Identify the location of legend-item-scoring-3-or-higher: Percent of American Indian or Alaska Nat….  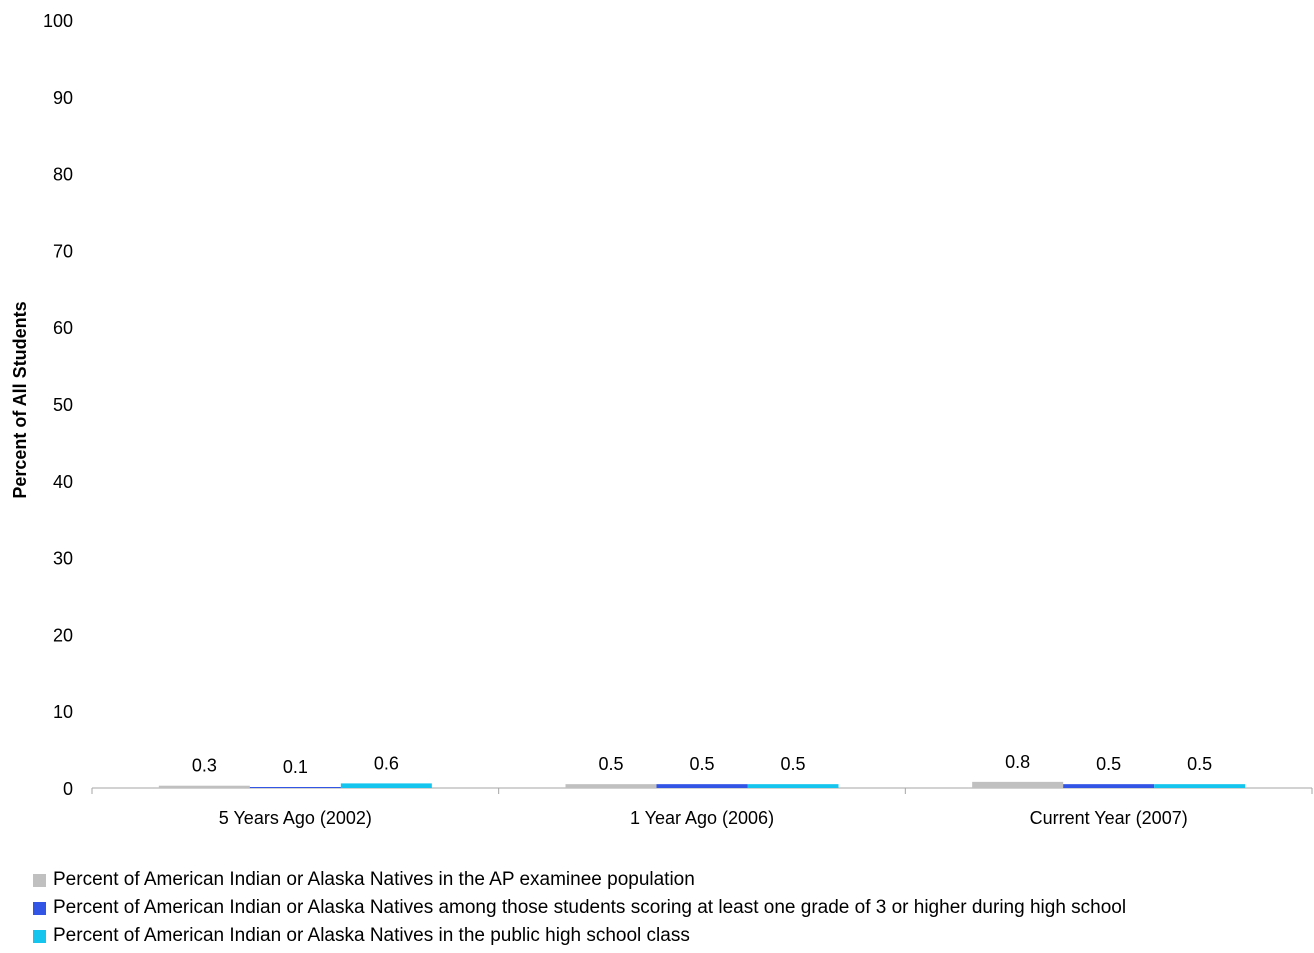
(673, 908).